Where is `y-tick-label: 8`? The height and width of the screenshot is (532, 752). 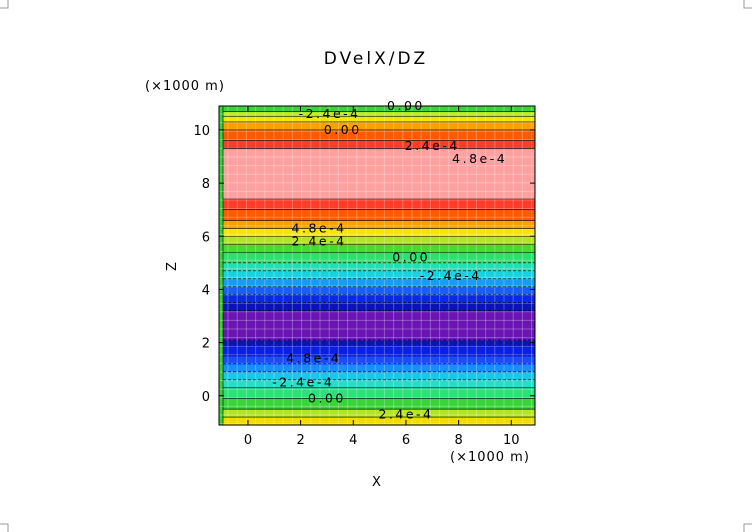
y-tick-label: 8 is located at coordinates (206, 184).